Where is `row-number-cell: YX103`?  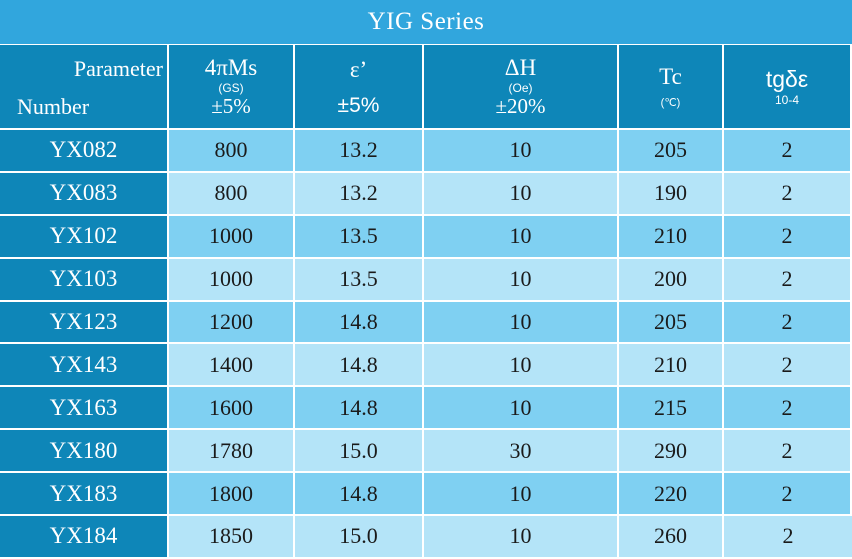
row-number-cell: YX103 is located at coordinates (84, 280).